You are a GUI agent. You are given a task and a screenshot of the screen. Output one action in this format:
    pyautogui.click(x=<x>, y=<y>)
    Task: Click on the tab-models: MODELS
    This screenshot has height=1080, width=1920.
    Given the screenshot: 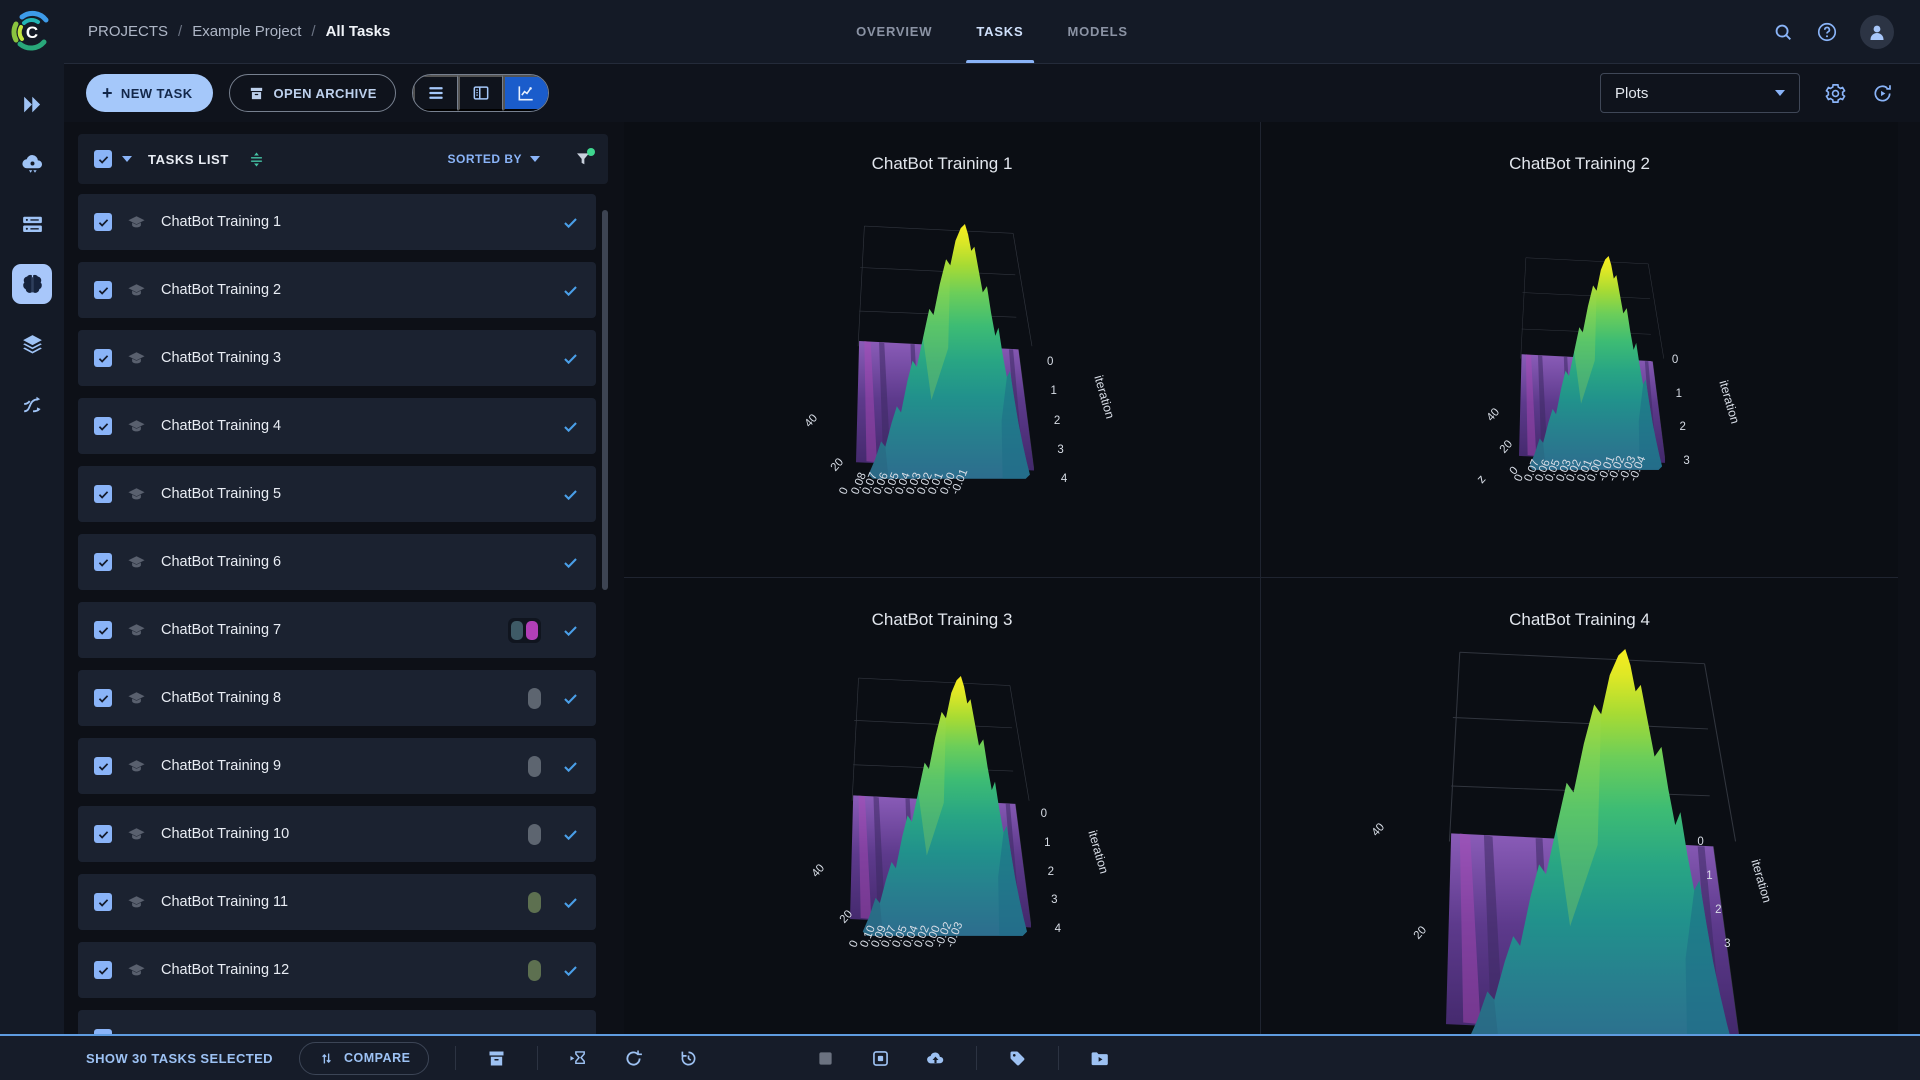 What is the action you would take?
    pyautogui.click(x=1097, y=31)
    